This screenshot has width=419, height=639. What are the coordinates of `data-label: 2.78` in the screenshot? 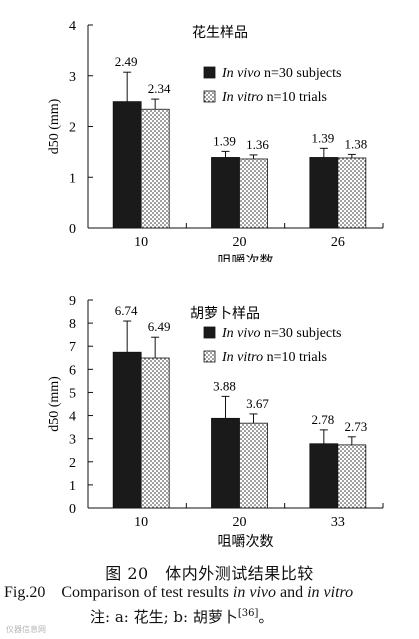 It's located at (322, 419).